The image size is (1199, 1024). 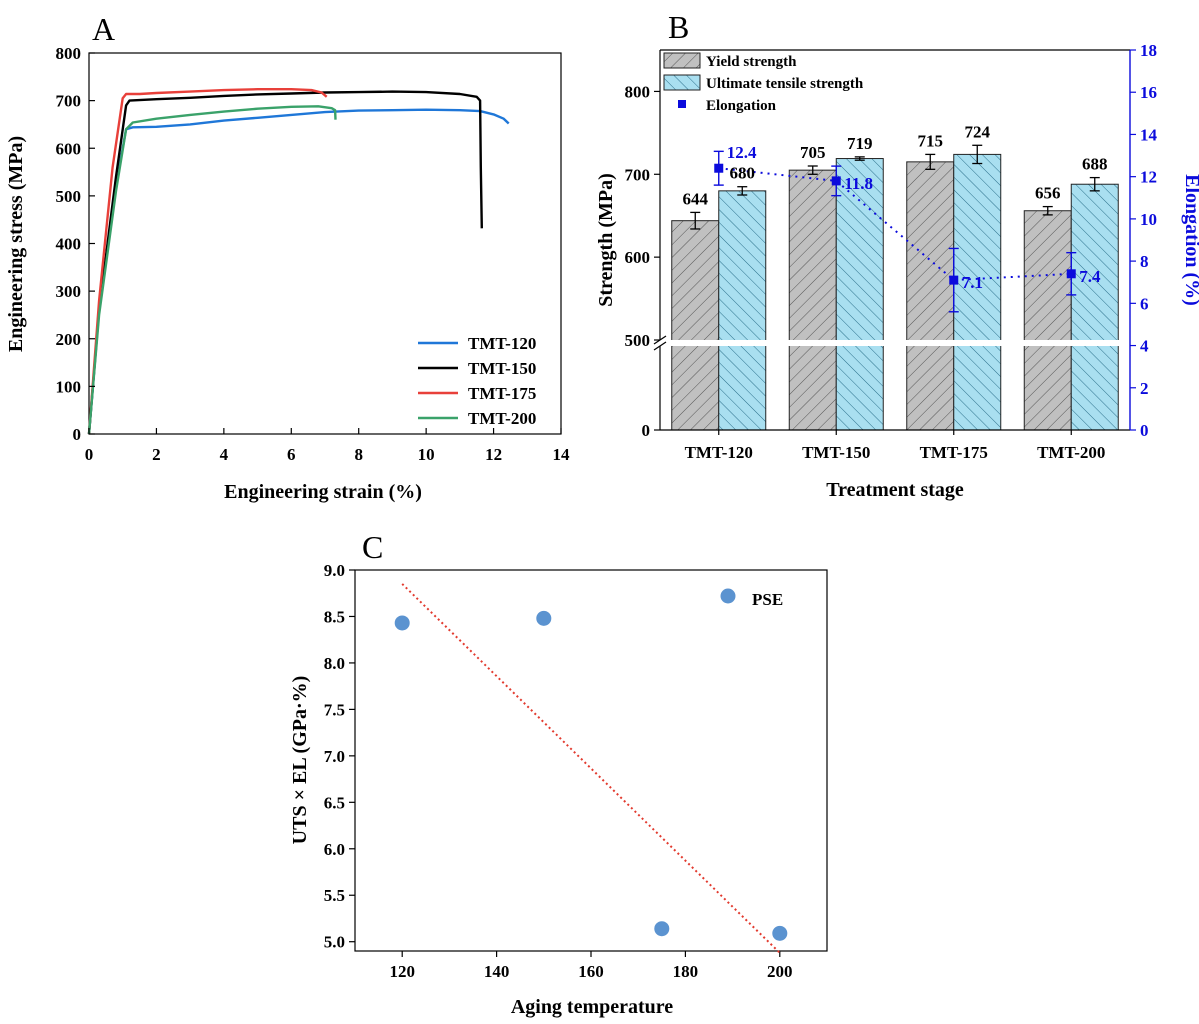 I want to click on x-tick-label-tmt-175: TMT-175, so click(x=954, y=452).